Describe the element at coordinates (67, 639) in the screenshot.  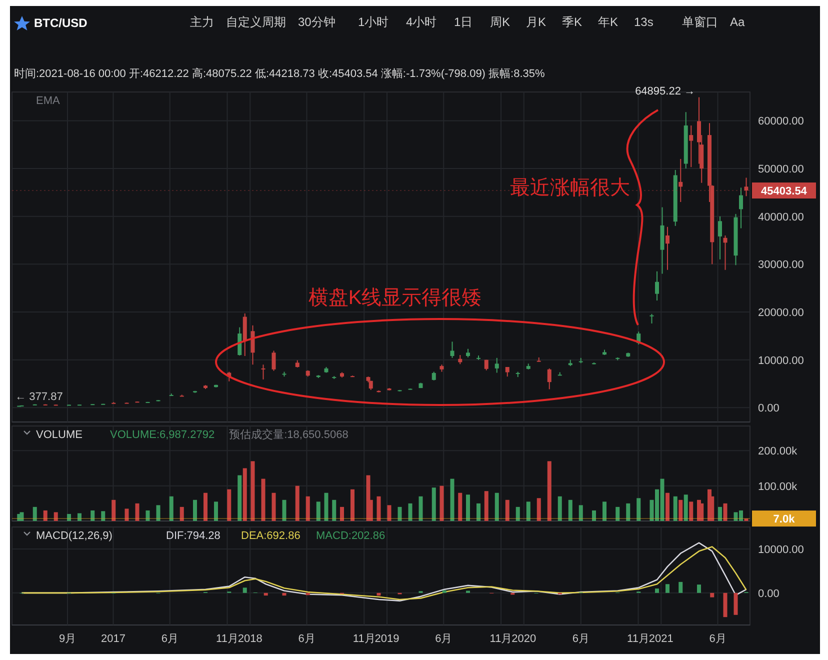
I see `x-tick-label: 9月` at that location.